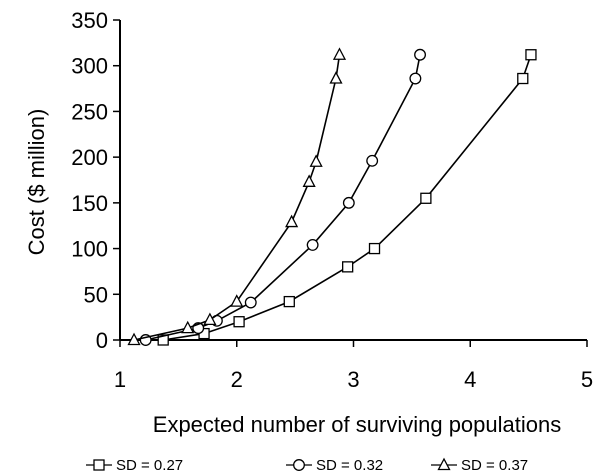 Image resolution: width=613 pixels, height=474 pixels. I want to click on legend: SD = 0.27 SD = 0.32 SD = 0.37, so click(307, 465).